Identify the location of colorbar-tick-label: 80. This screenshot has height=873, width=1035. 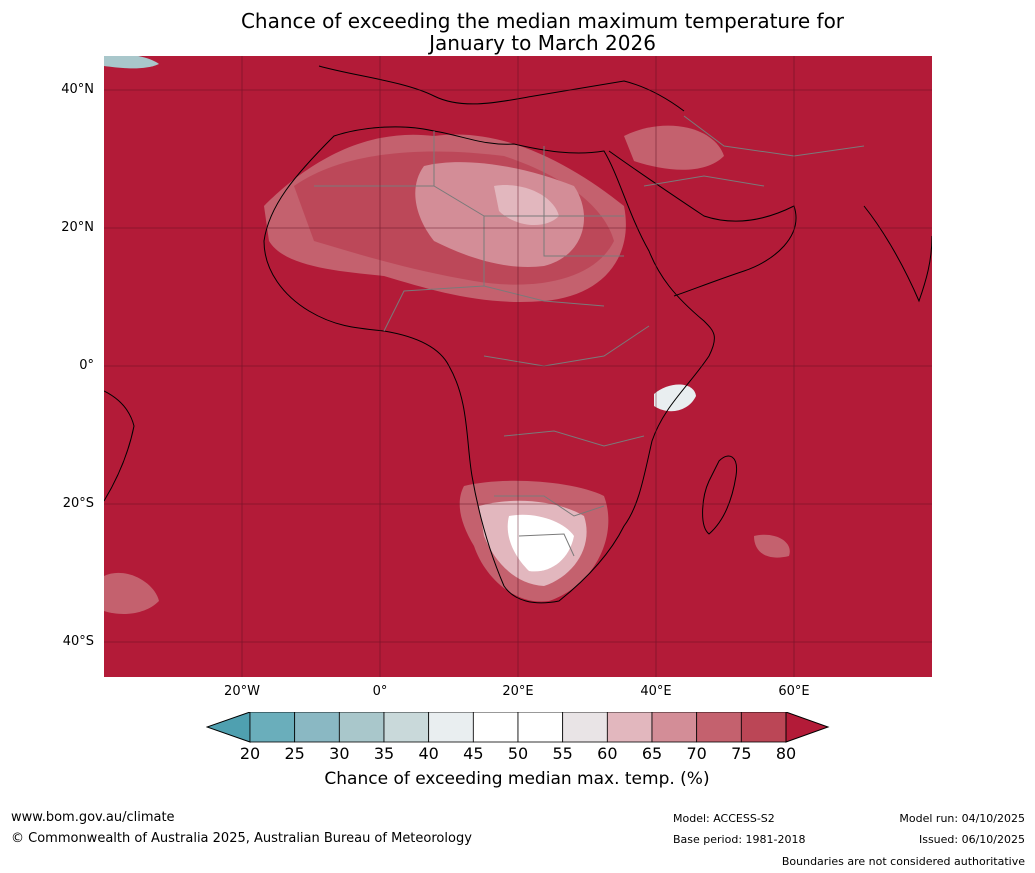
(786, 753).